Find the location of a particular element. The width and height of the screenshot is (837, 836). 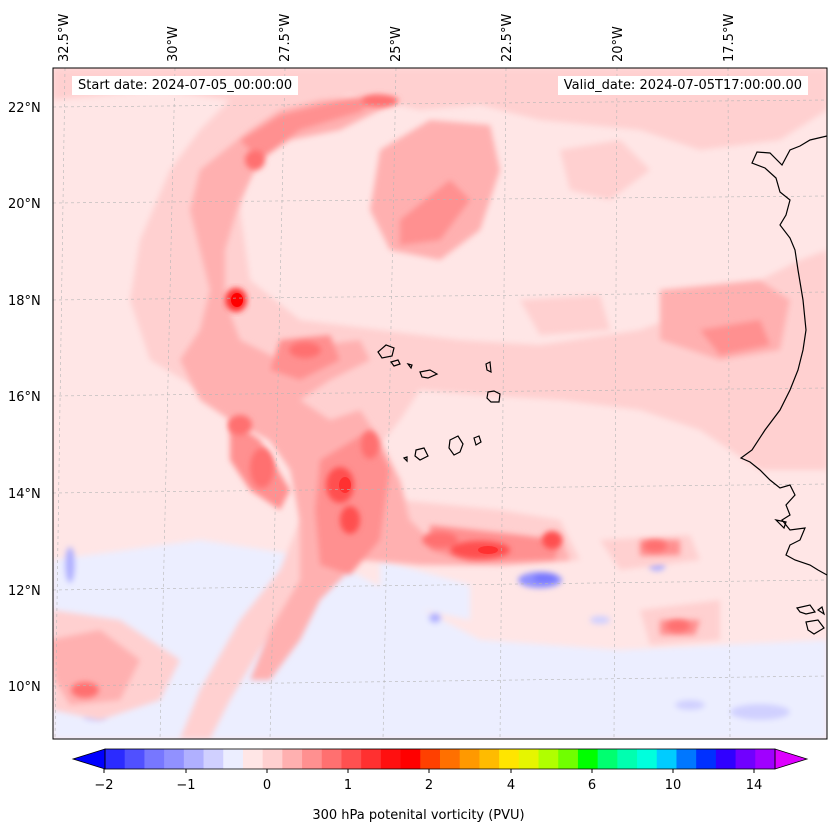

lon-label-22.5w: 22.5°W is located at coordinates (507, 38).